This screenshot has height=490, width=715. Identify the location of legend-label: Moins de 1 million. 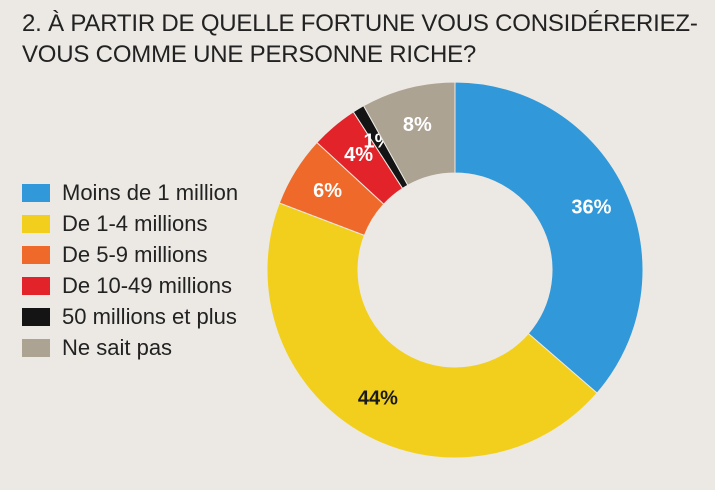
(150, 192).